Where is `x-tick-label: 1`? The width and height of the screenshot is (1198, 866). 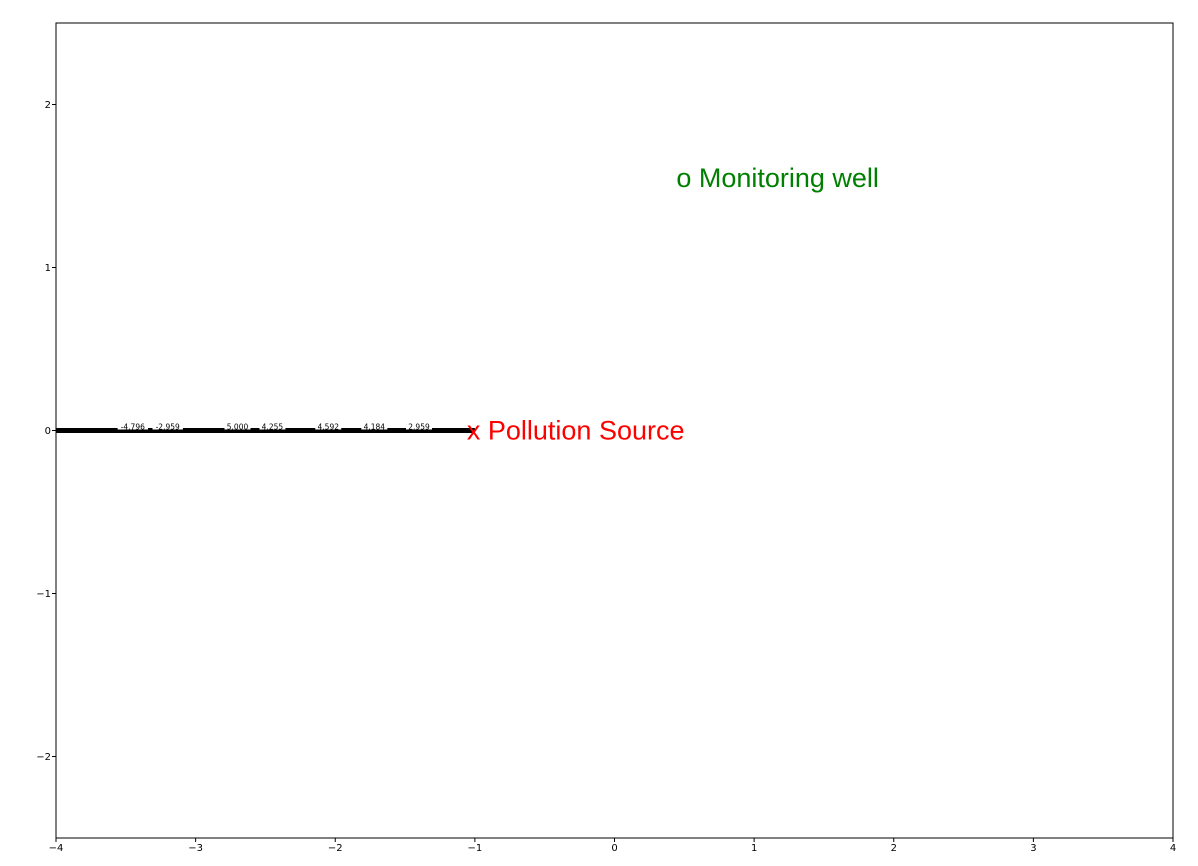 x-tick-label: 1 is located at coordinates (754, 848).